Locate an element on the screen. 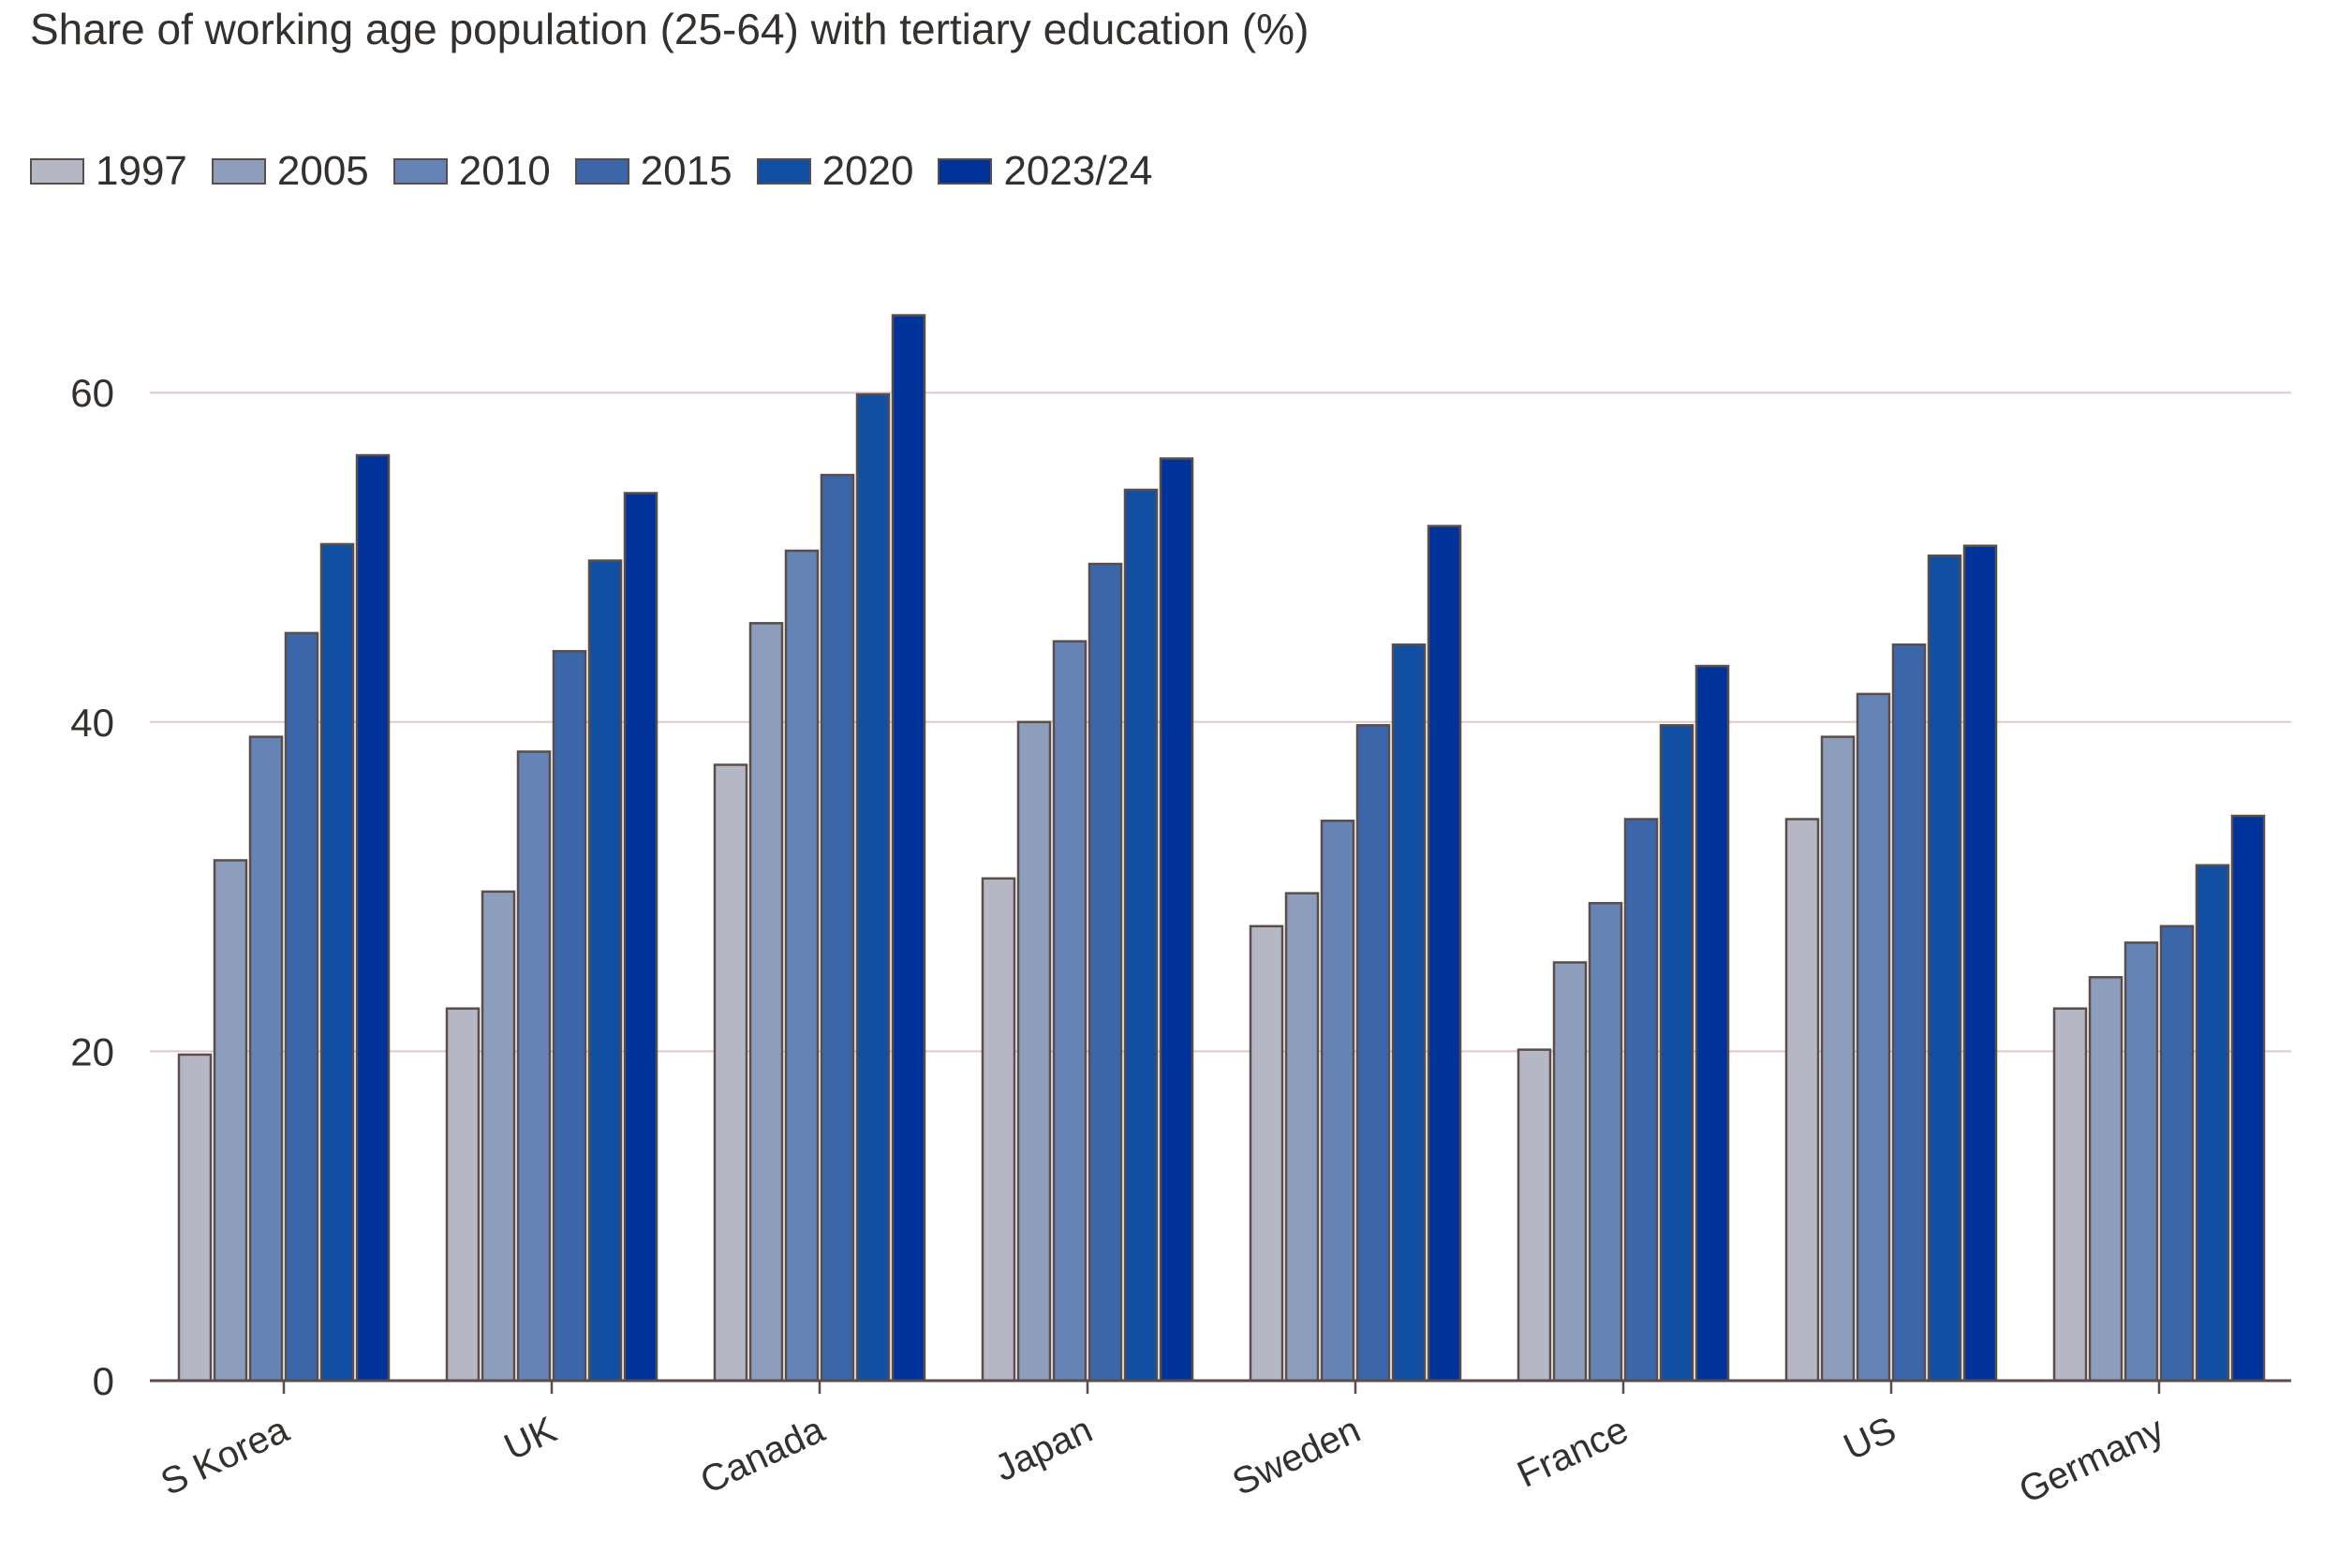  y-tick-label: 60 is located at coordinates (92, 393).